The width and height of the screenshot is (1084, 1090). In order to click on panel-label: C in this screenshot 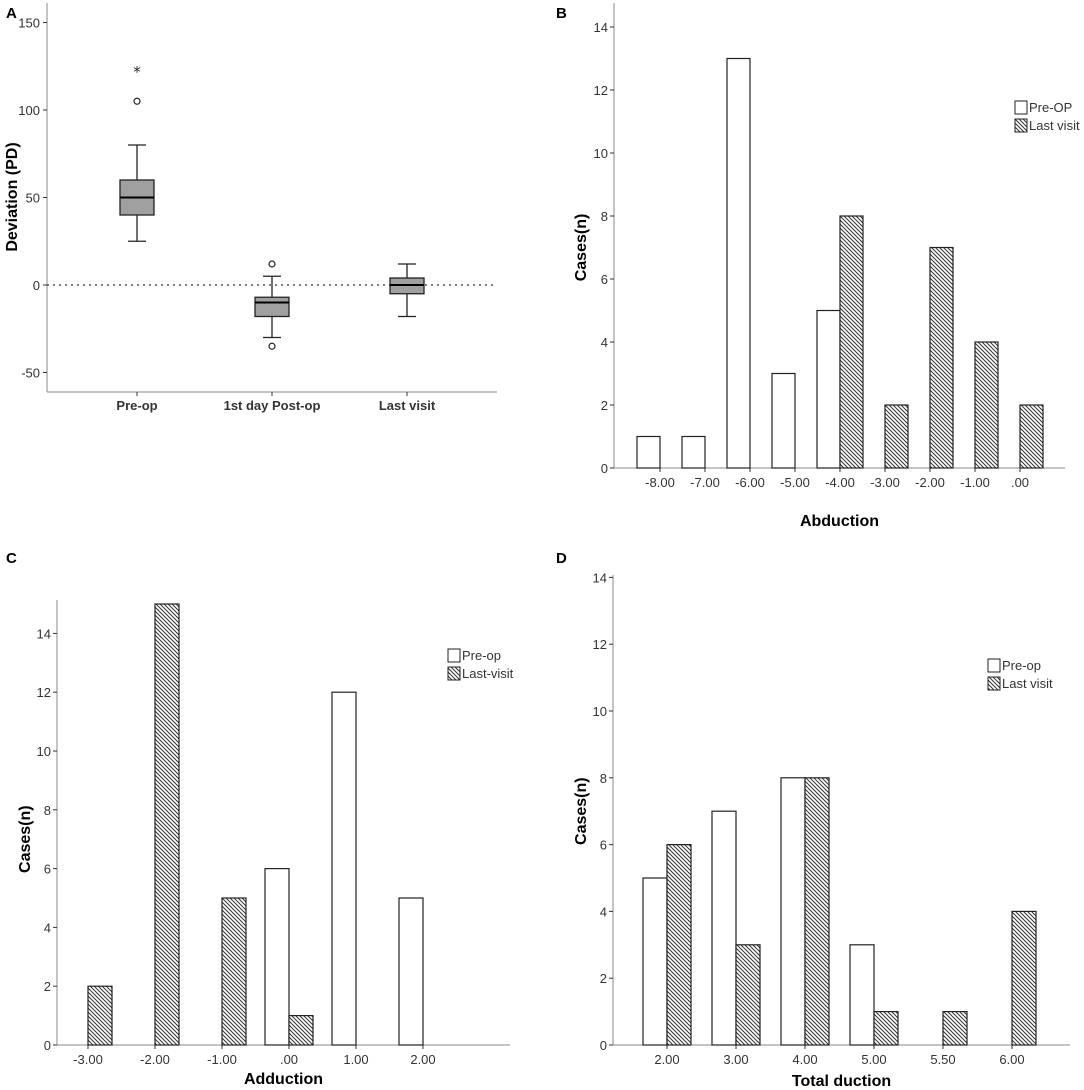, I will do `click(11, 558)`.